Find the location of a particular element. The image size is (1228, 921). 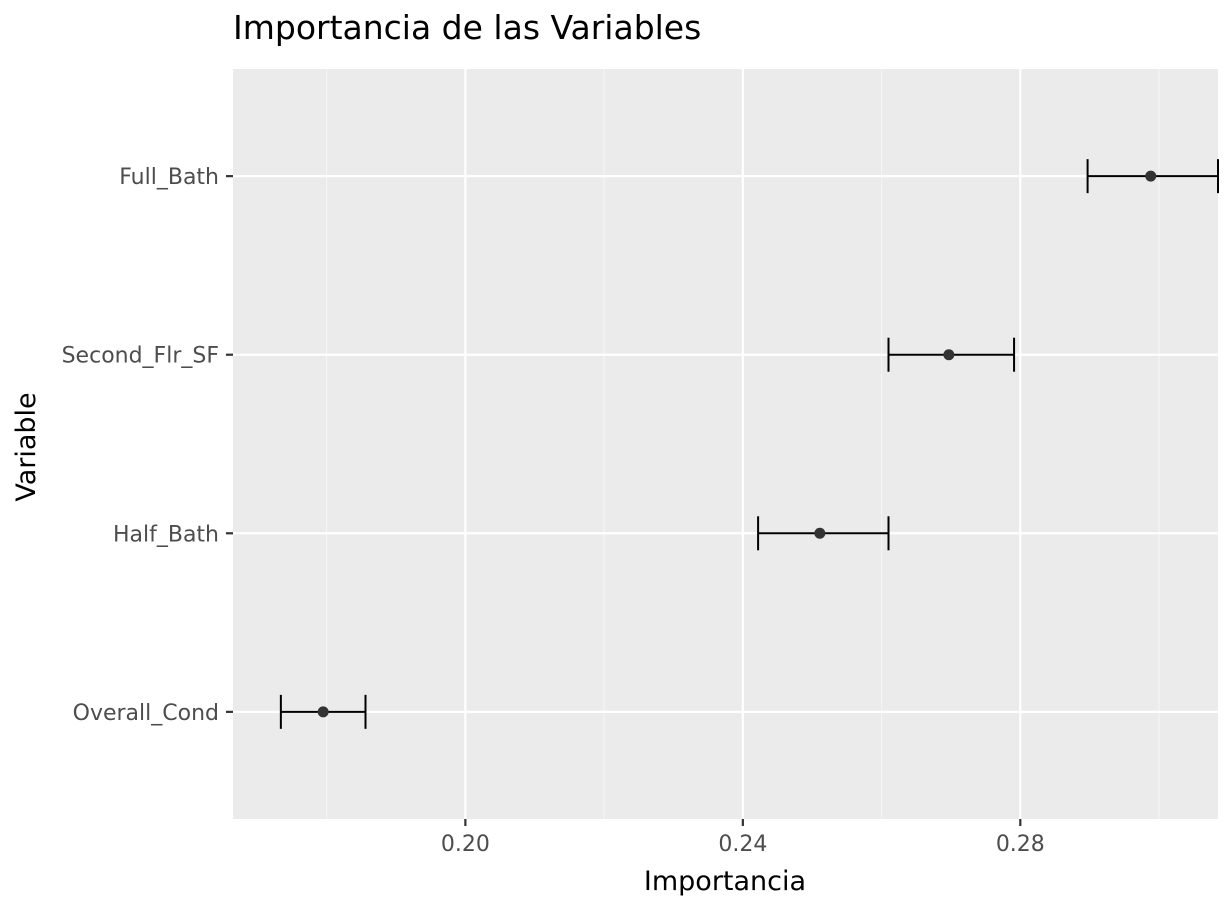

x-axis: 0.20 0.24 0.28 is located at coordinates (743, 838).